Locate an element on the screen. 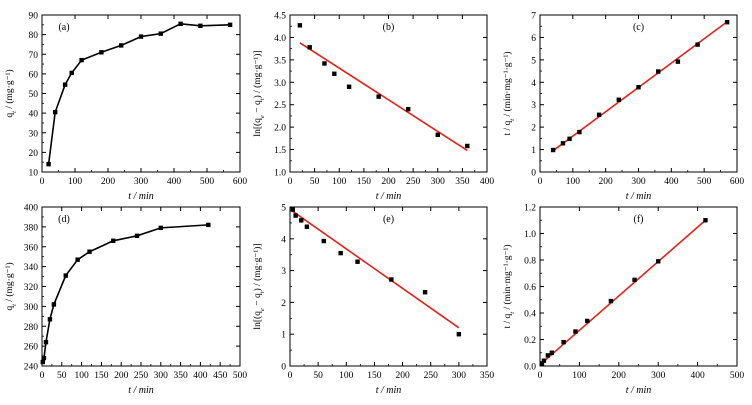 The height and width of the screenshot is (405, 752). y-tick-label: 320 is located at coordinates (31, 288).